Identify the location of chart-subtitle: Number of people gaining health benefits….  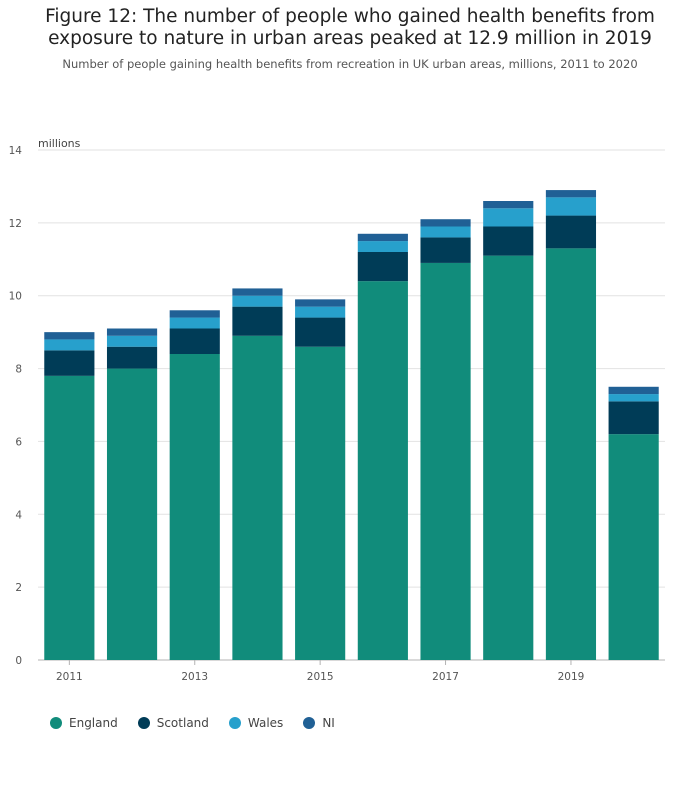
(350, 64).